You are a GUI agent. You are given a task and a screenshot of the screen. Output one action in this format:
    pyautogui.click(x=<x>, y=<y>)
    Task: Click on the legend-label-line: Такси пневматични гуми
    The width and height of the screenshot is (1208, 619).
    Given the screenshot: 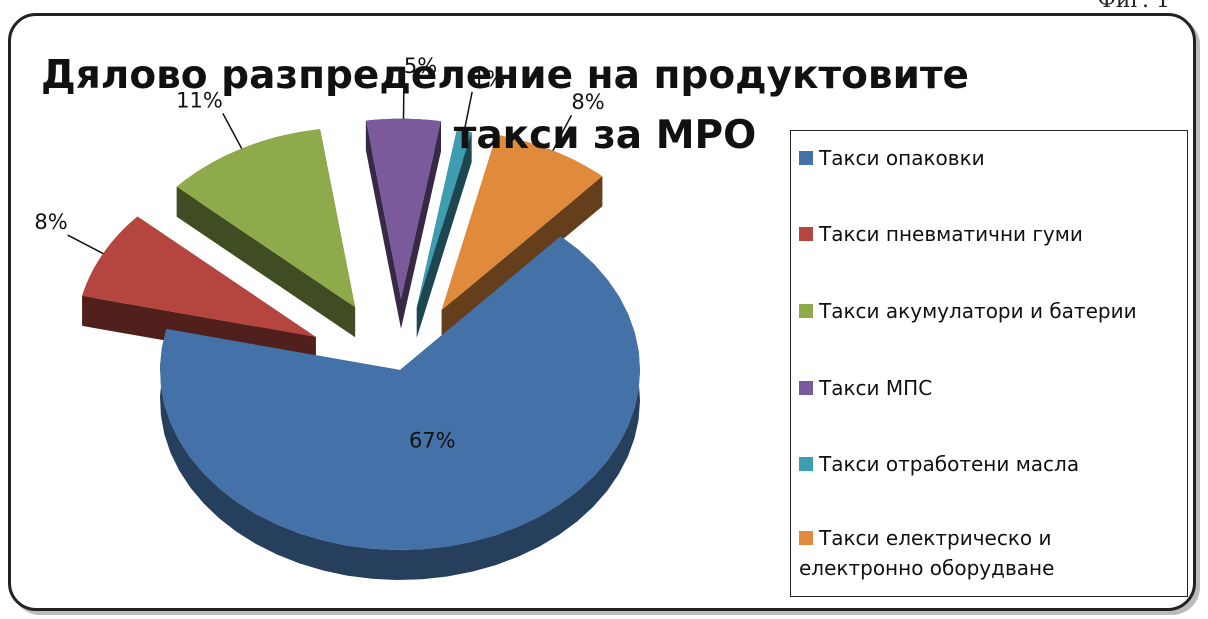 What is the action you would take?
    pyautogui.click(x=951, y=234)
    